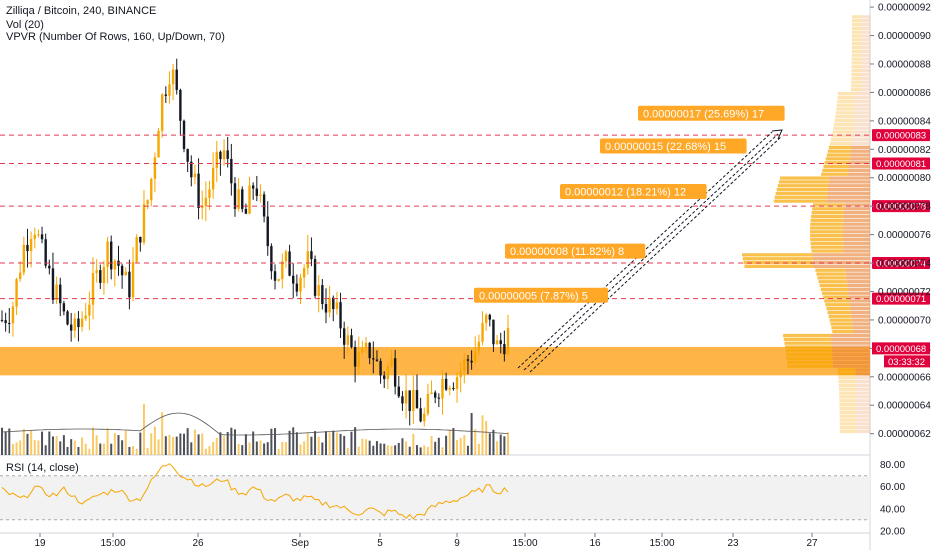 This screenshot has width=932, height=550. Describe the element at coordinates (426, 541) in the screenshot. I see `time-axis: 19 15:00 26 Sep 5 9 15:00 16 15:00 23 27` at that location.